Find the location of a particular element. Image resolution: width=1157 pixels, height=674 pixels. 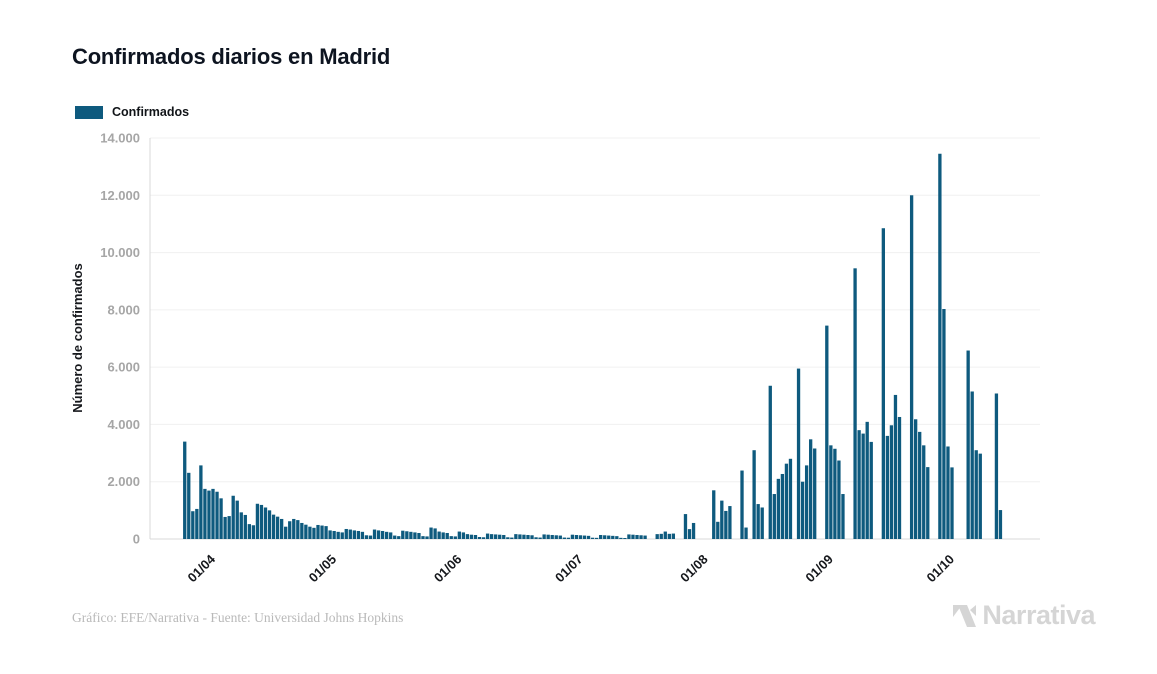

bar-02/04 is located at coordinates (217, 515).